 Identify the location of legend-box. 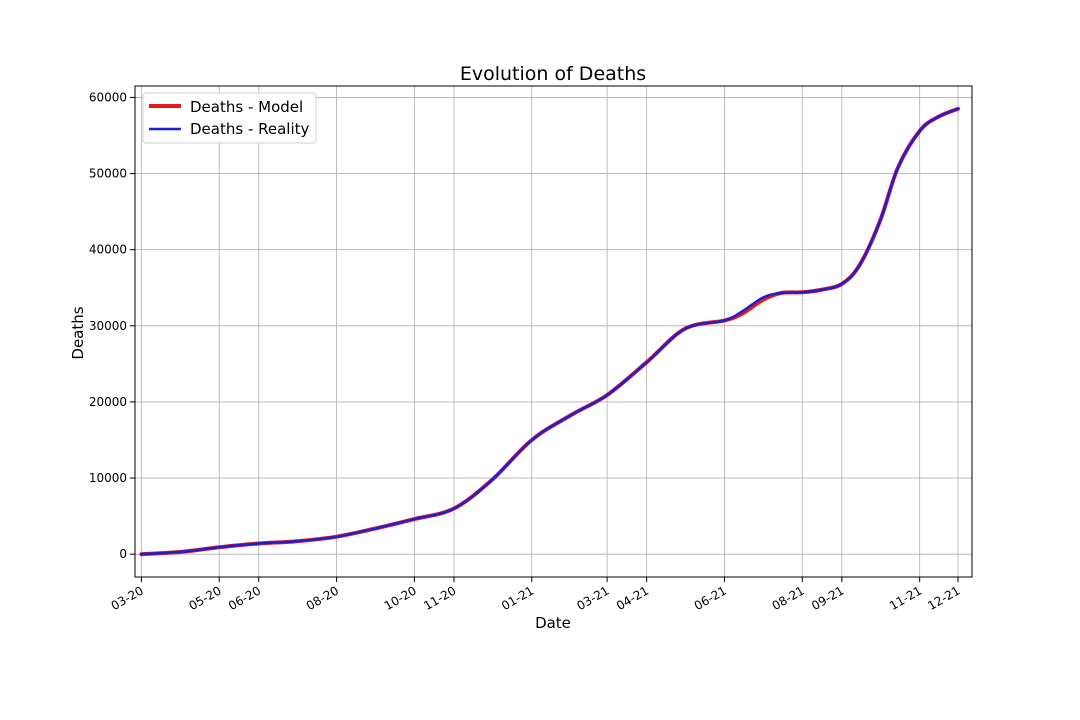
(229, 118).